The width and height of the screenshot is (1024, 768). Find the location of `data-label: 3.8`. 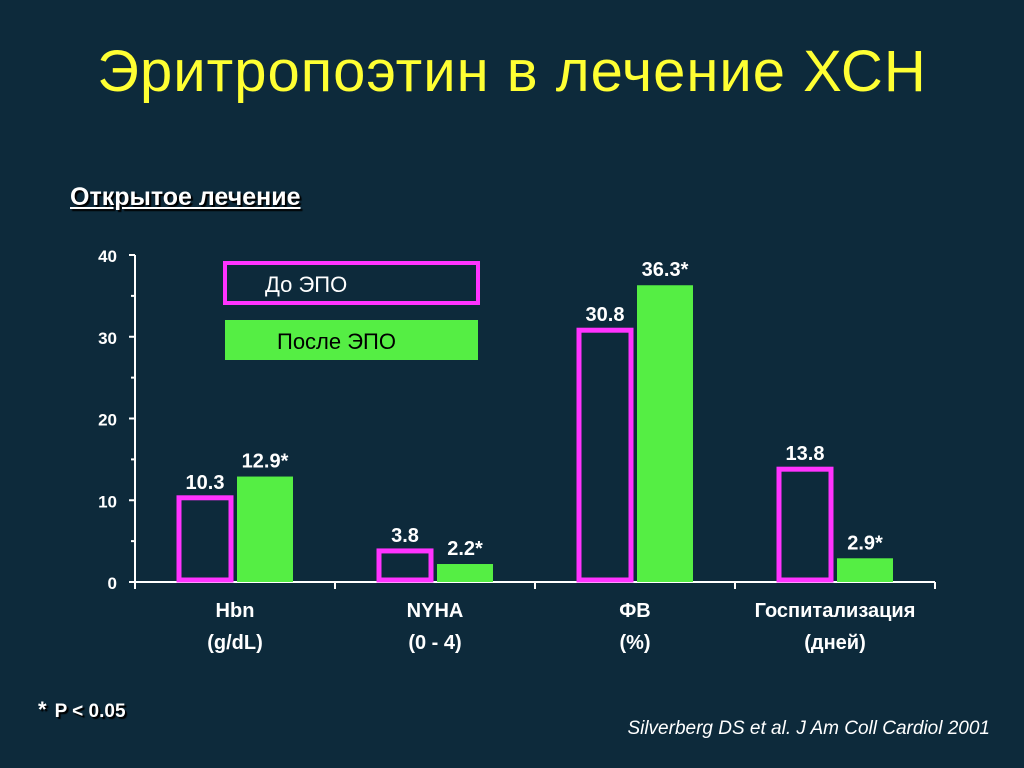

data-label: 3.8 is located at coordinates (405, 536).